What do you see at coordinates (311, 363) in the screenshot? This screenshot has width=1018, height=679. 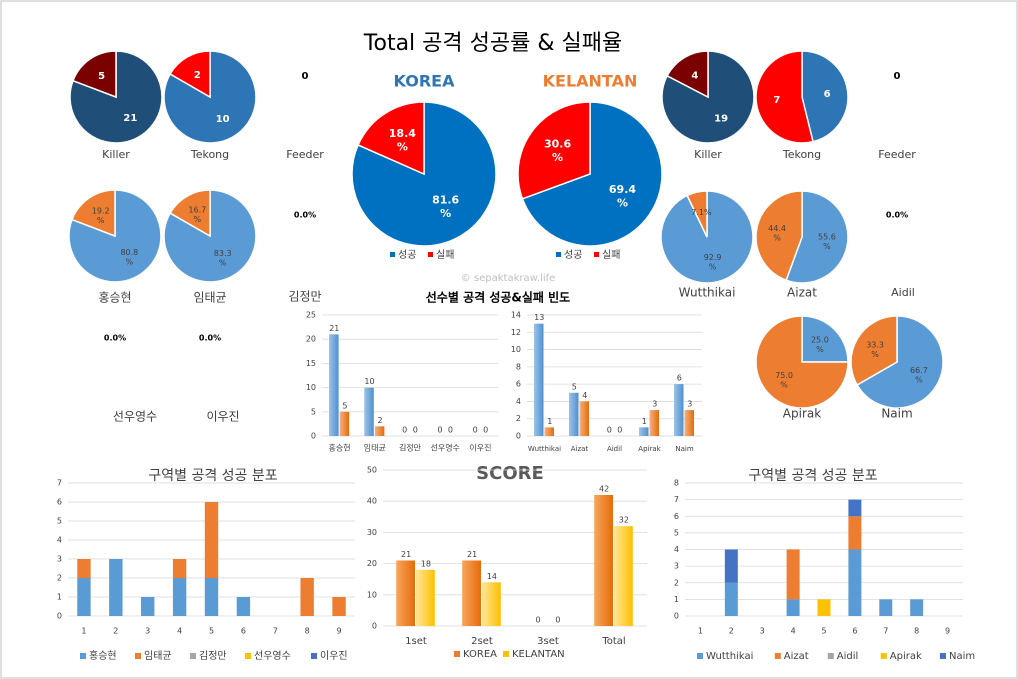 I see `y-tick-label: 15` at bounding box center [311, 363].